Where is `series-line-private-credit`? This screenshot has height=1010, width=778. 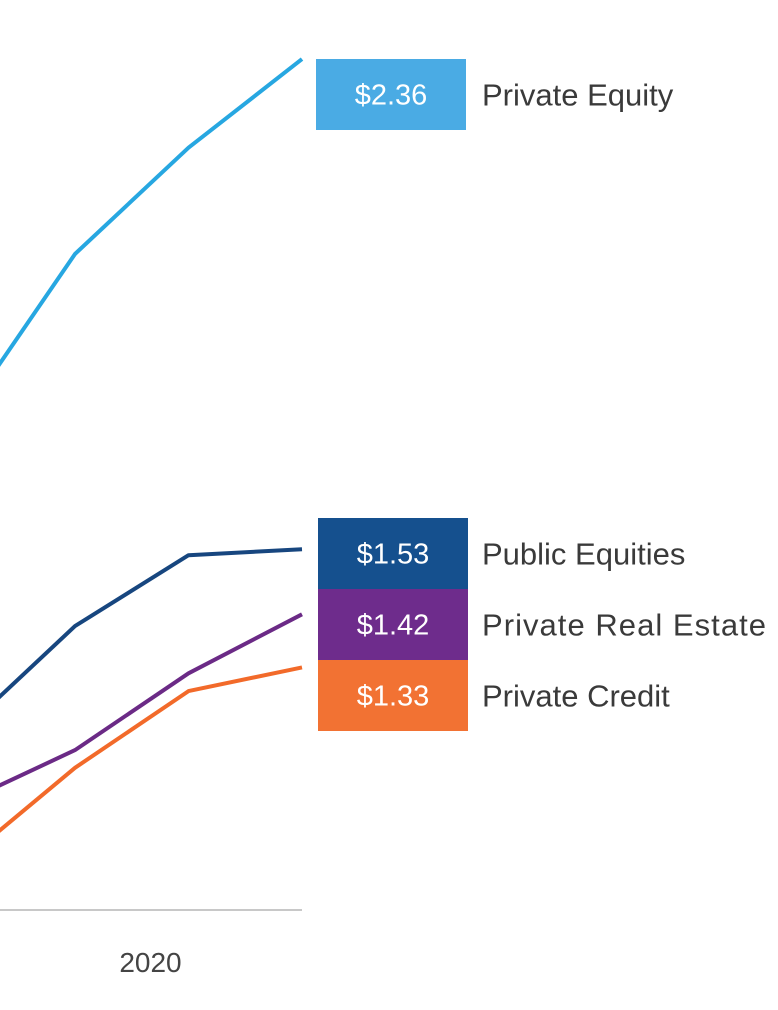
series-line-private-credit is located at coordinates (151, 749).